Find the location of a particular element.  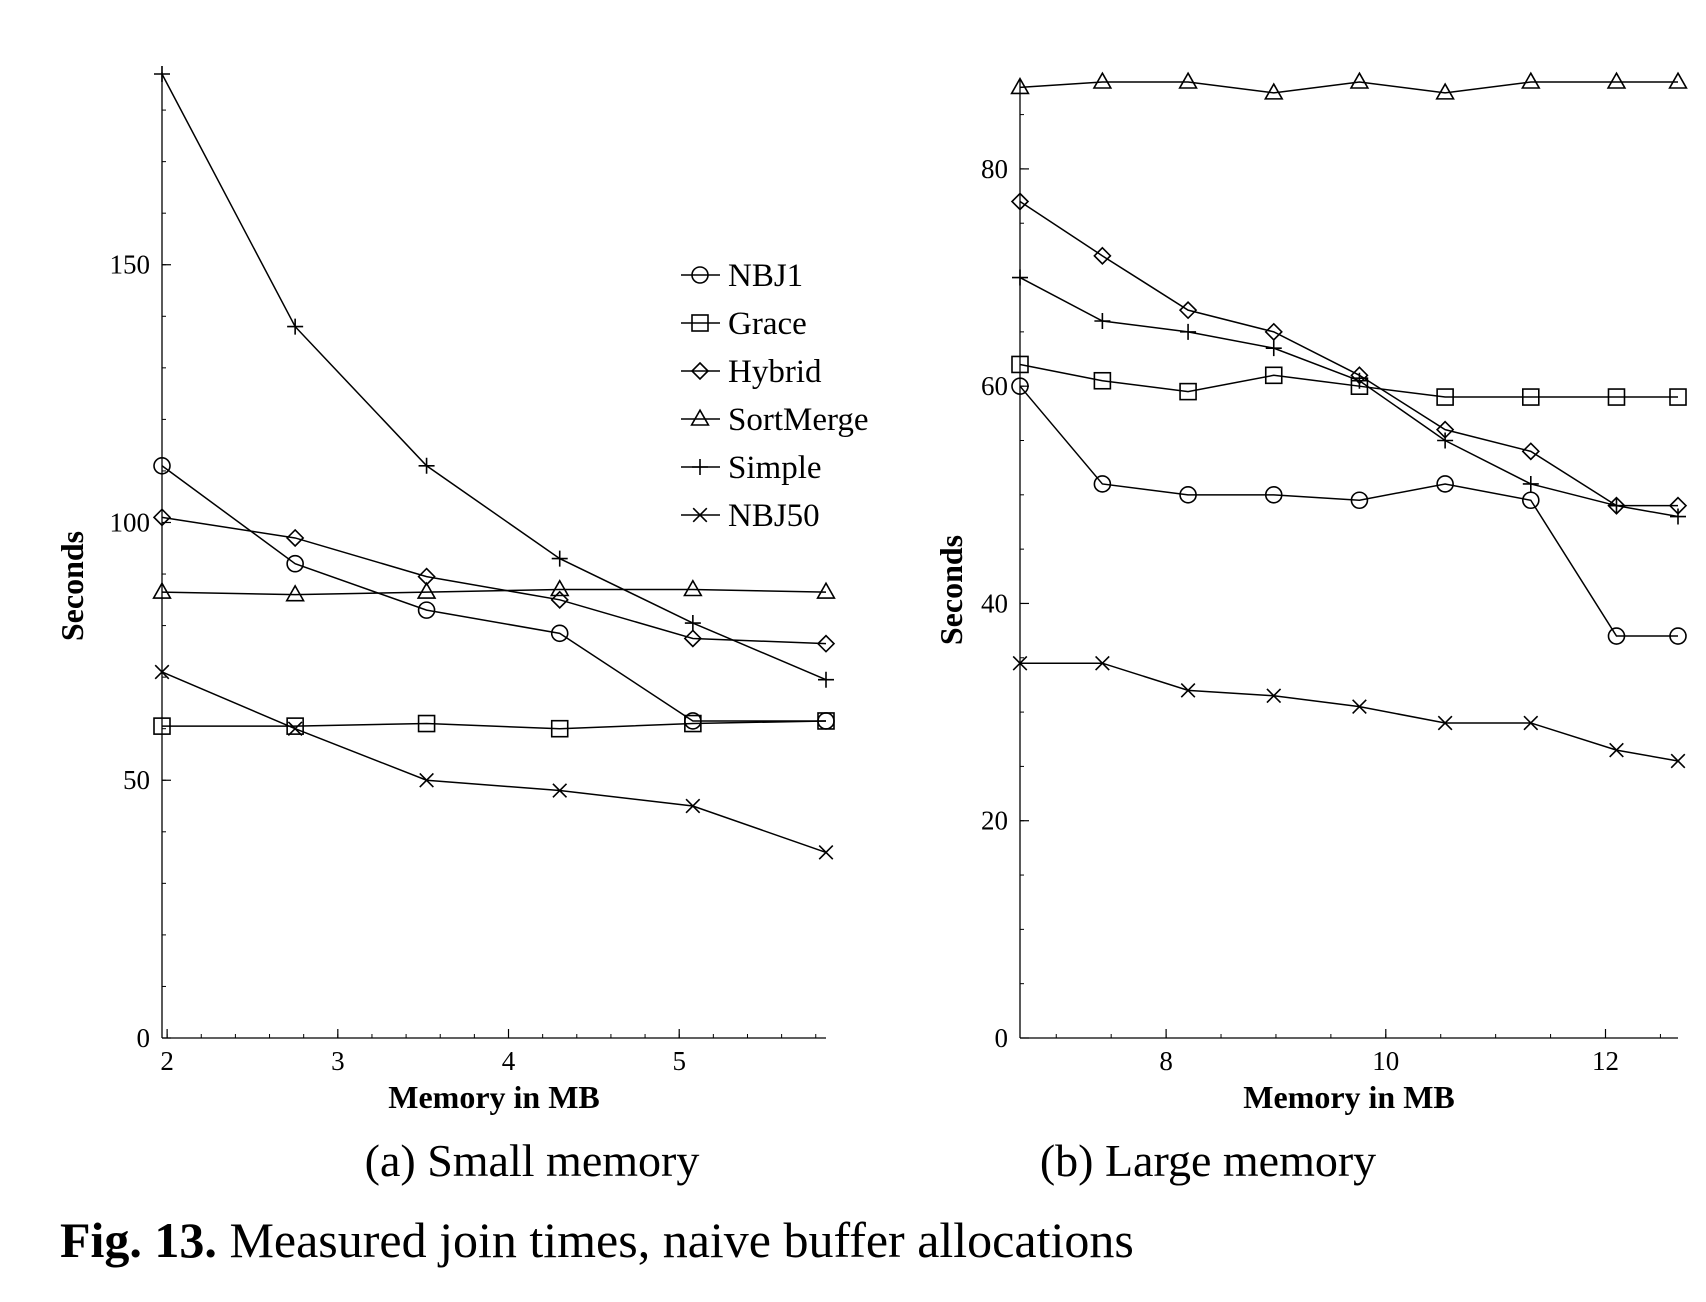

x-tick-label: 12 is located at coordinates (1605, 1061).